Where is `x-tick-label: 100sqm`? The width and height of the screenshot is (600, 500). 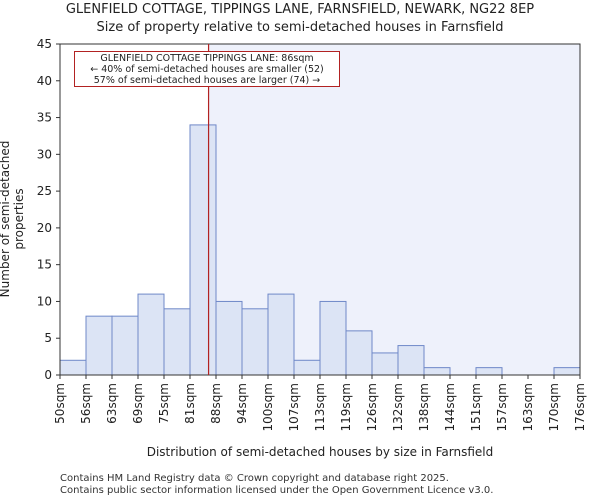 x-tick-label: 100sqm is located at coordinates (268, 407).